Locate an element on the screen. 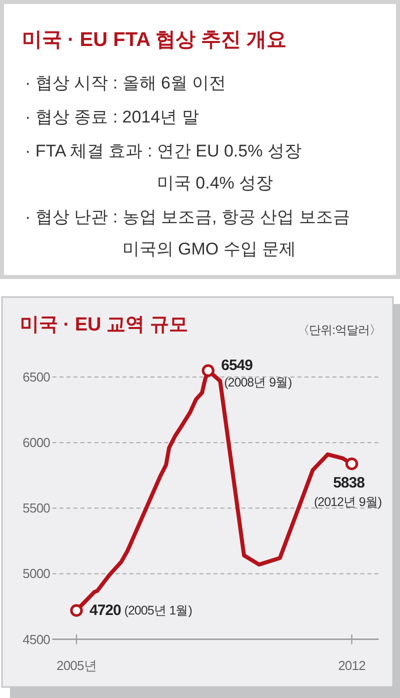  text: 미국 · EU FTA 협상 추진 개요 is located at coordinates (154, 40).